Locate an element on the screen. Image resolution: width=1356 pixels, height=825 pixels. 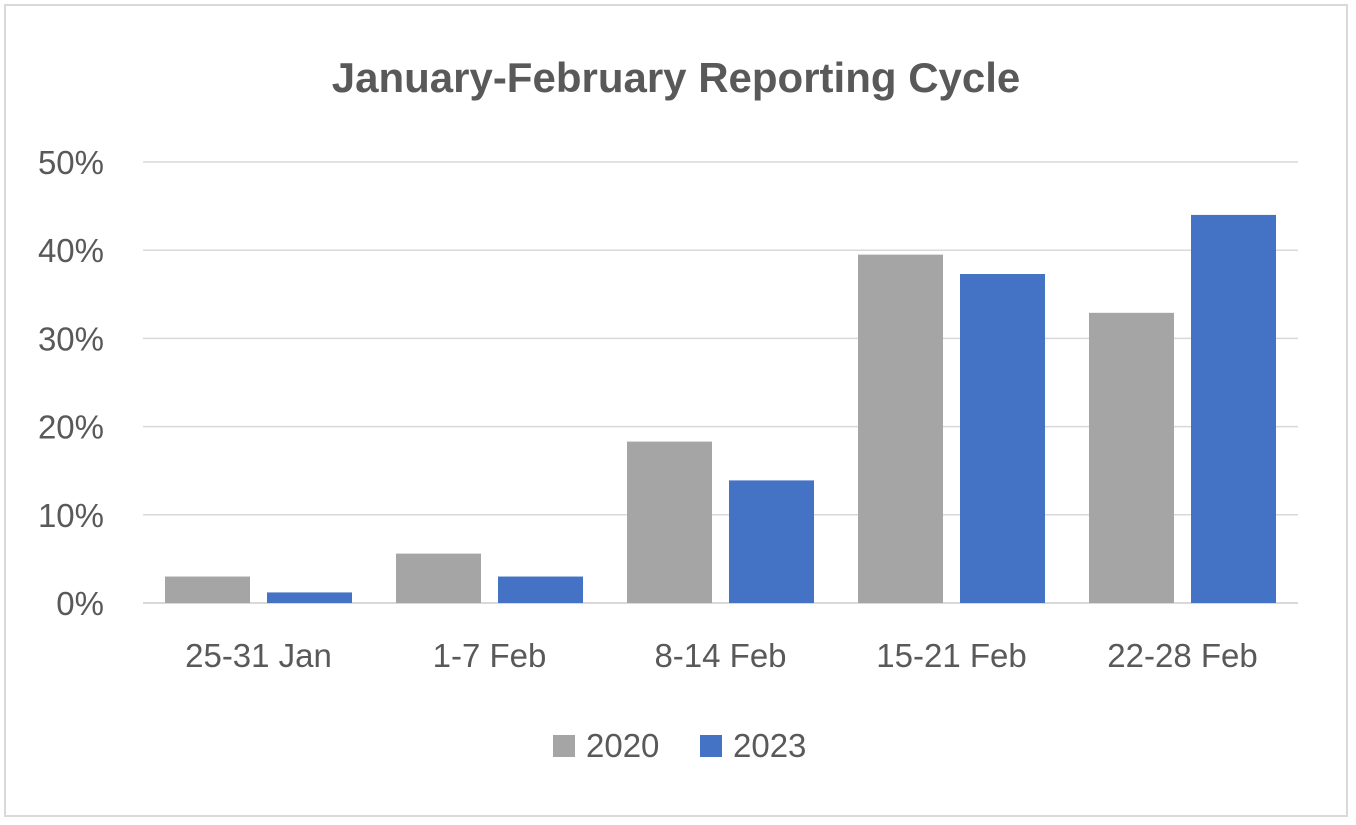
y-tick-label: 10% is located at coordinates (71, 515).